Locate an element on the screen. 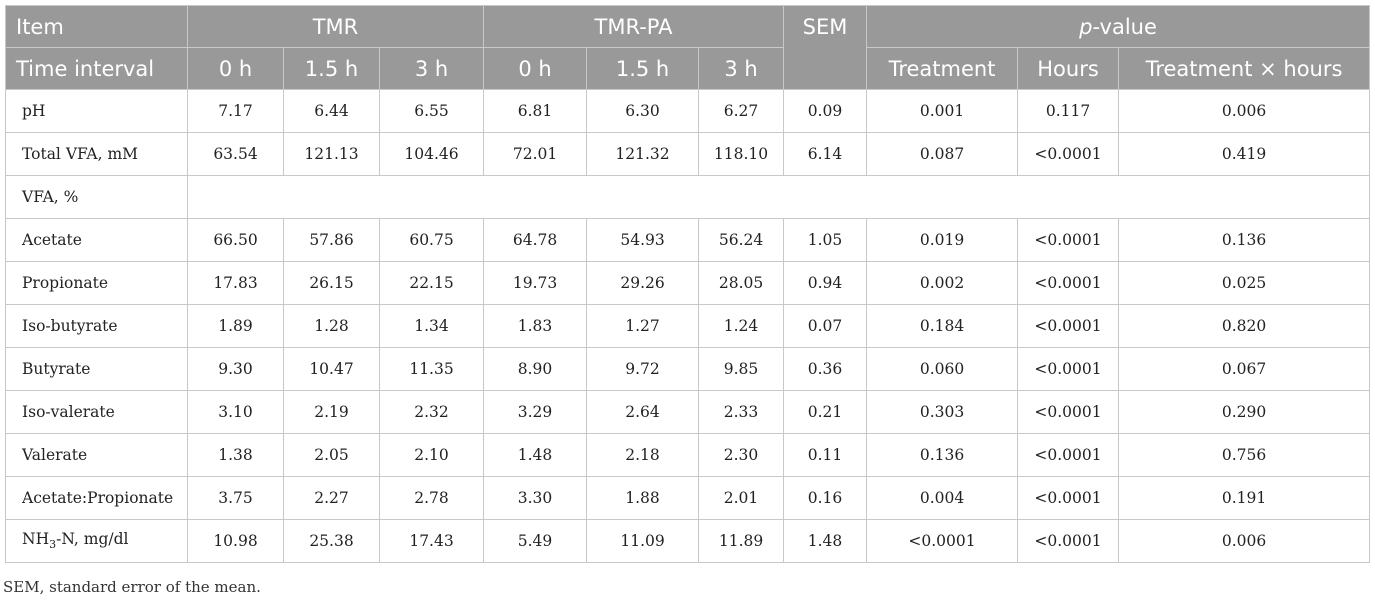 The image size is (1375, 601). table-cell: 6.81 is located at coordinates (535, 111).